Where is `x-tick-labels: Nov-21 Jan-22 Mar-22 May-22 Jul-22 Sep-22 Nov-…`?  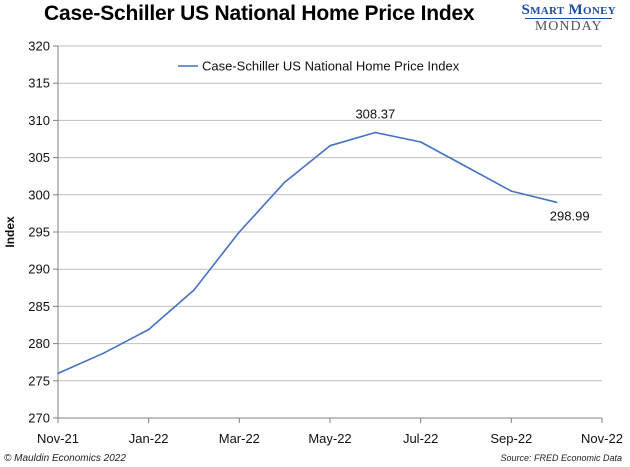 x-tick-labels: Nov-21 Jan-22 Mar-22 May-22 Jul-22 Sep-22 Nov-… is located at coordinates (330, 438).